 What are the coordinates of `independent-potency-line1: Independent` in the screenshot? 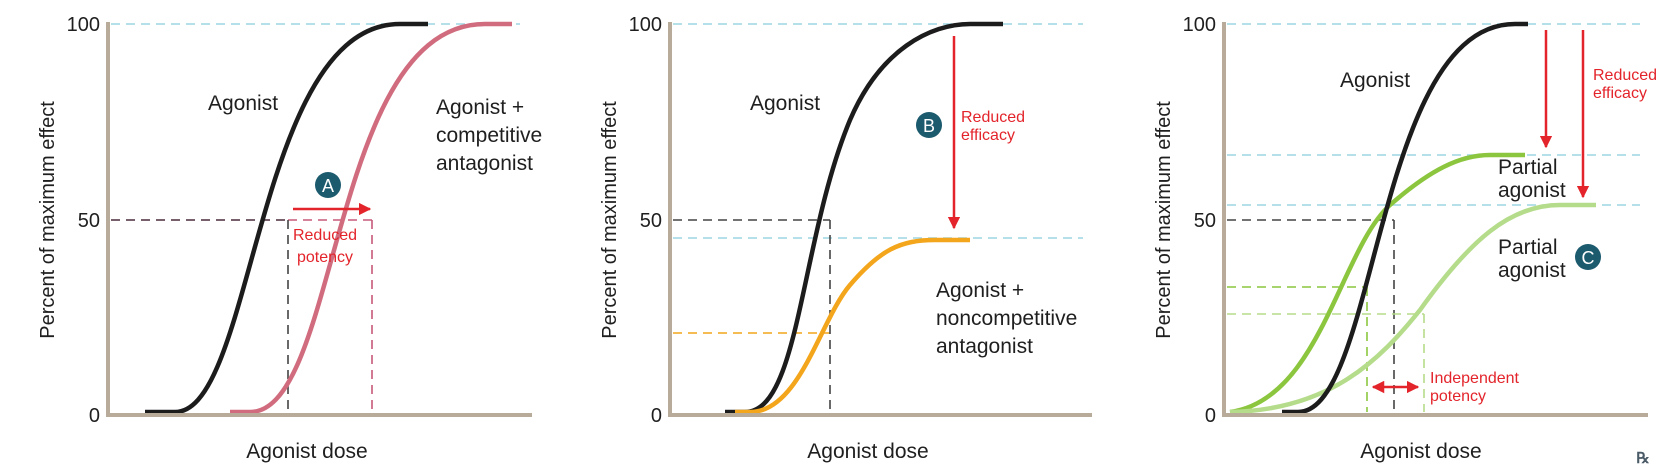 It's located at (1475, 378).